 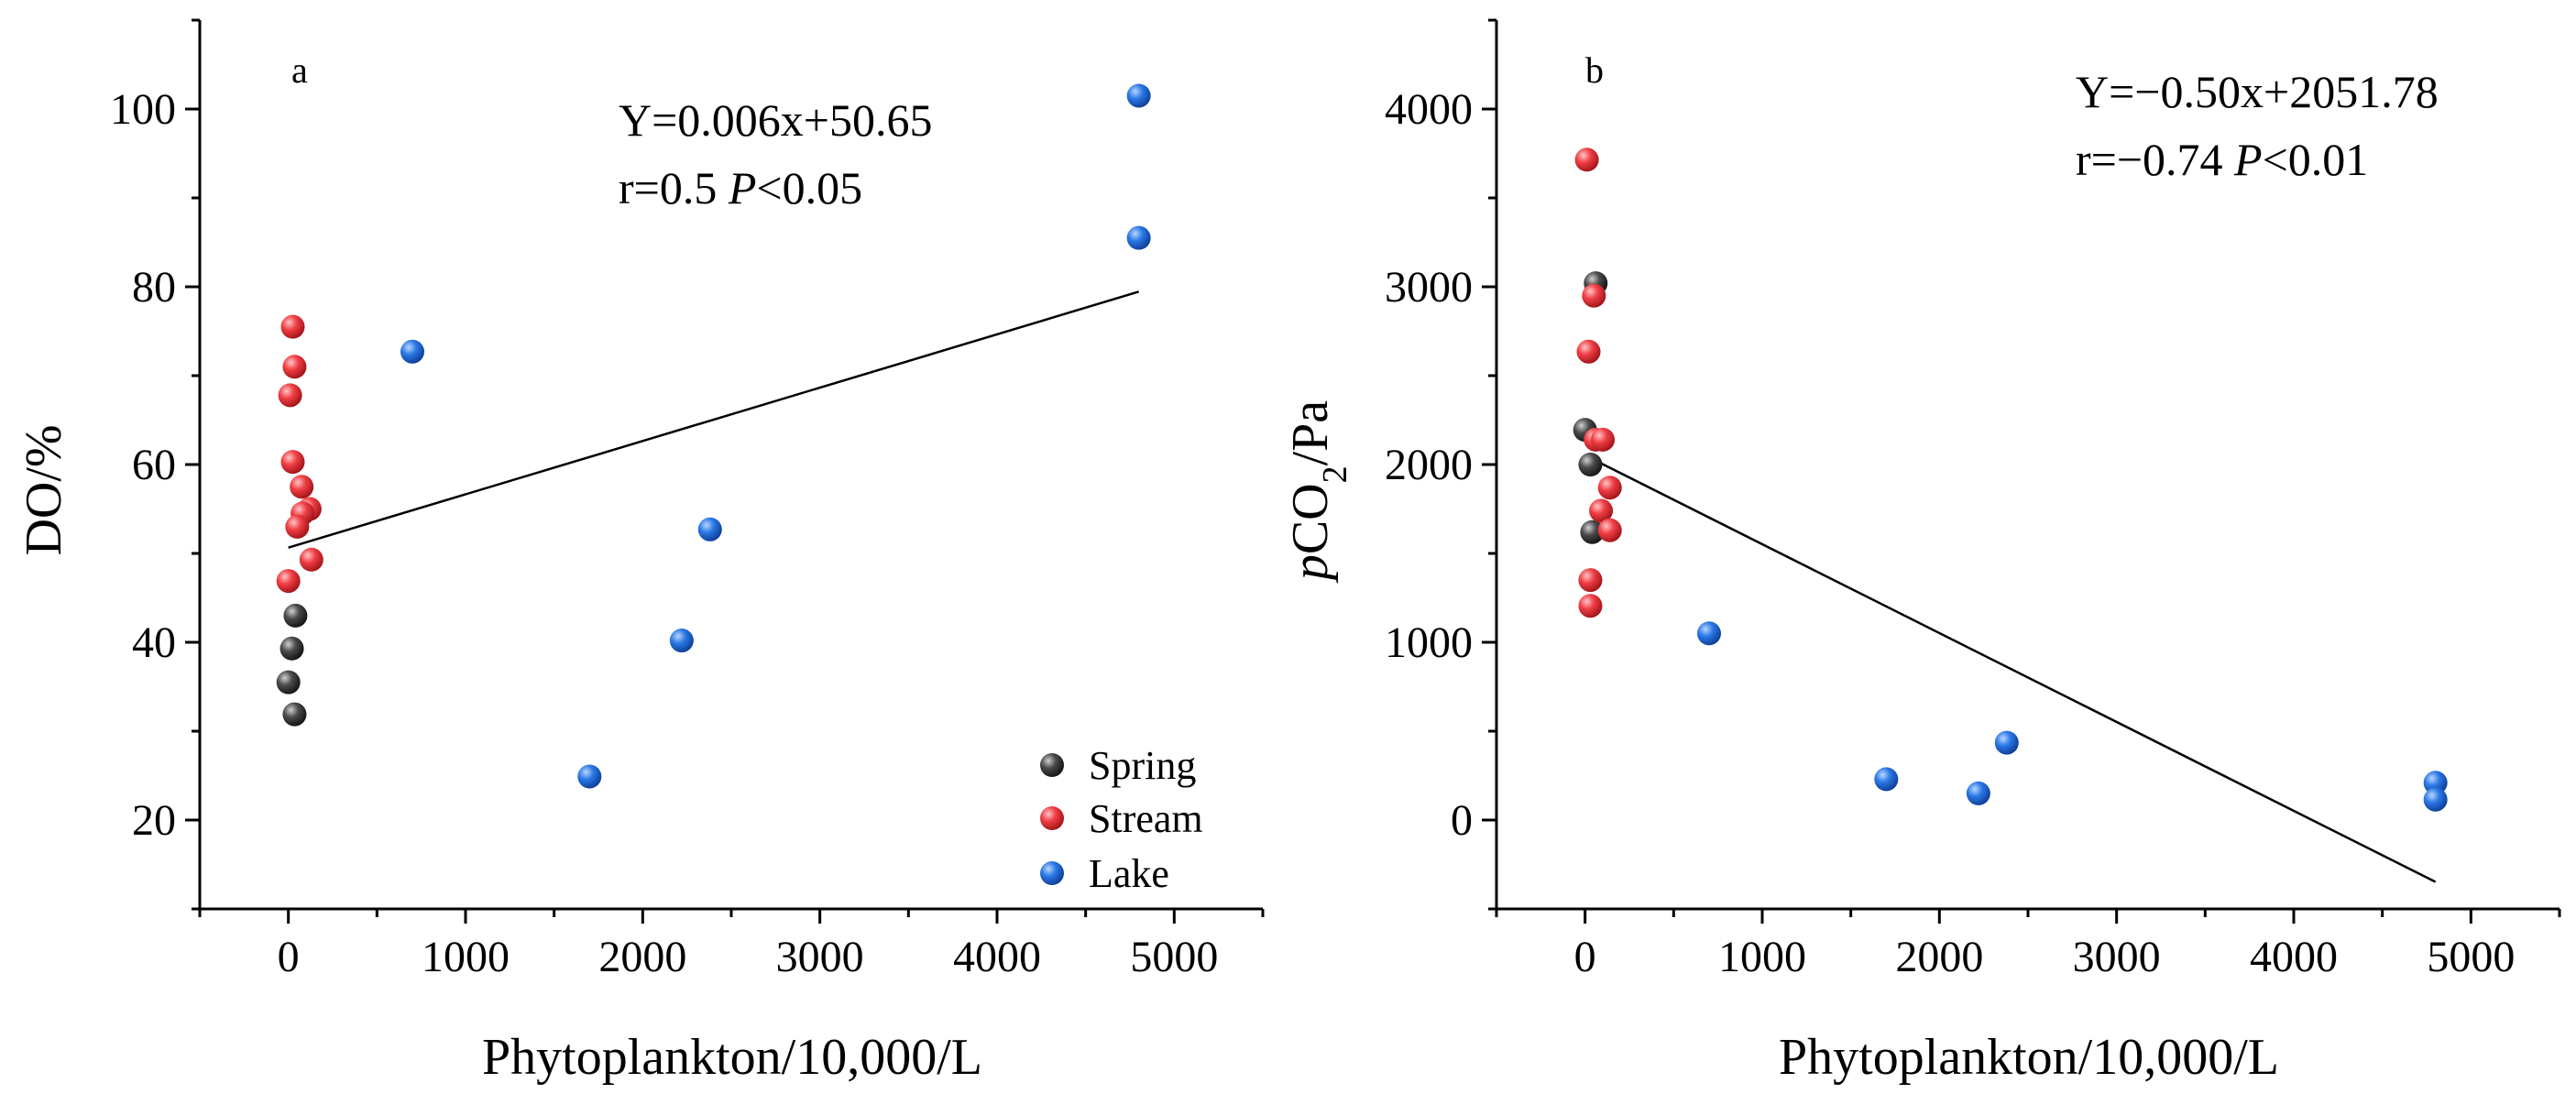 What do you see at coordinates (143, 110) in the screenshot?
I see `panel-a-y-tick-label: 100` at bounding box center [143, 110].